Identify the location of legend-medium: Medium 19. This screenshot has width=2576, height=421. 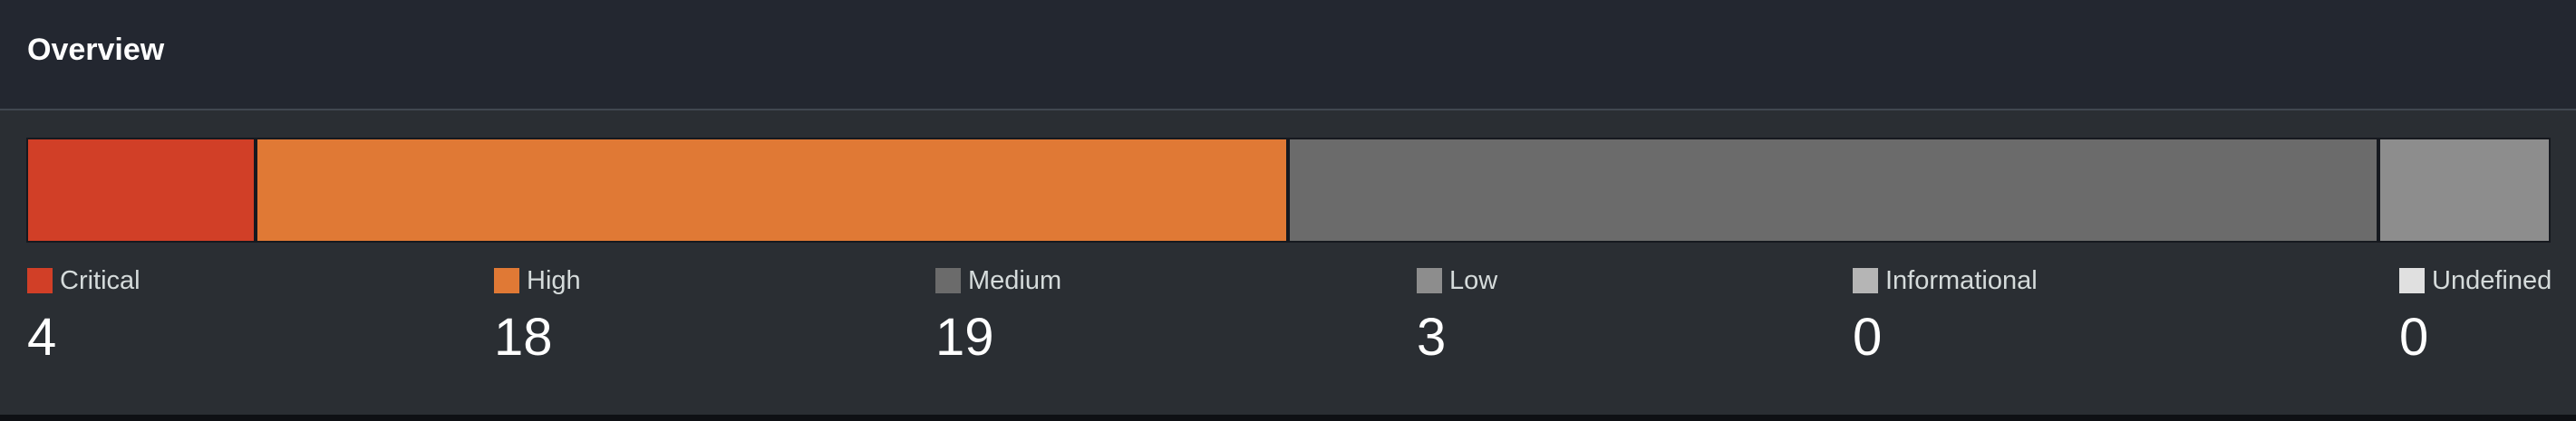
(998, 316).